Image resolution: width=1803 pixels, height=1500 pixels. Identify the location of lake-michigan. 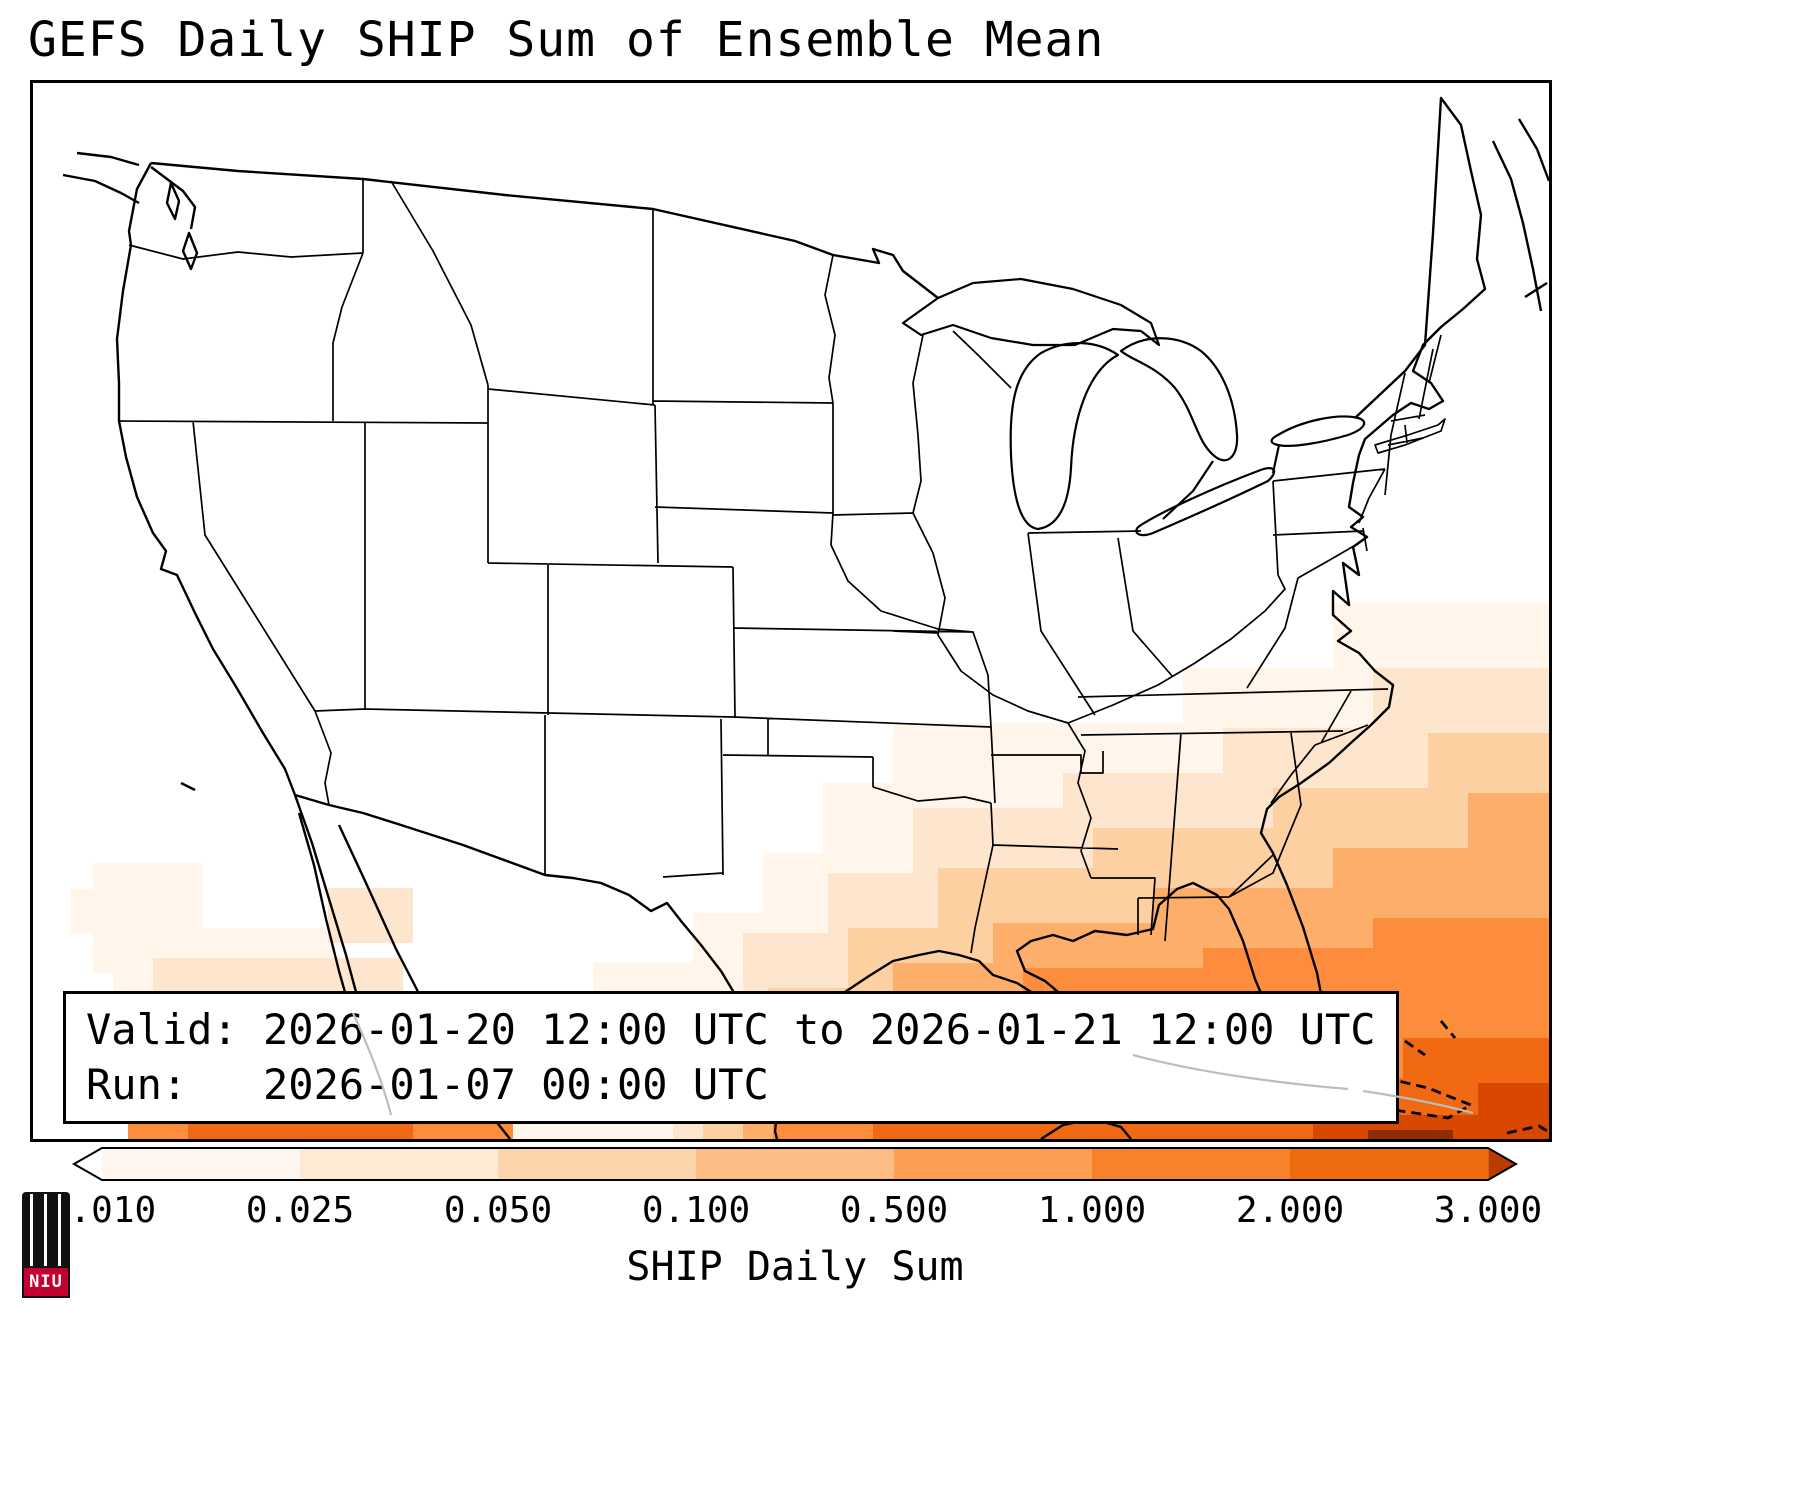
(1064, 436).